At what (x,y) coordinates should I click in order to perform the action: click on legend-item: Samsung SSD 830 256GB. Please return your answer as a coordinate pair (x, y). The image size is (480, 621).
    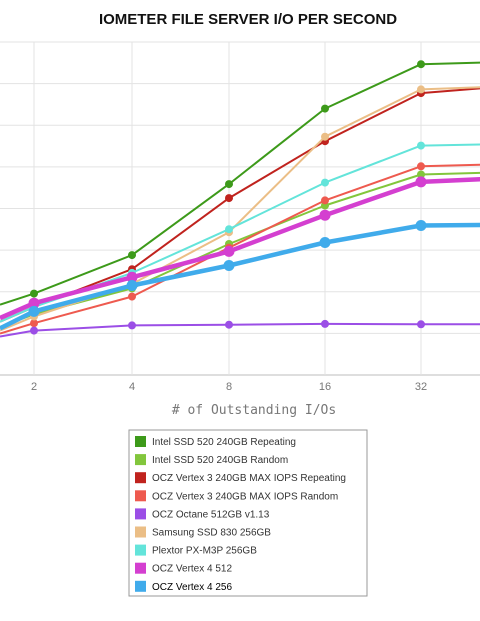
    Looking at the image, I should click on (203, 532).